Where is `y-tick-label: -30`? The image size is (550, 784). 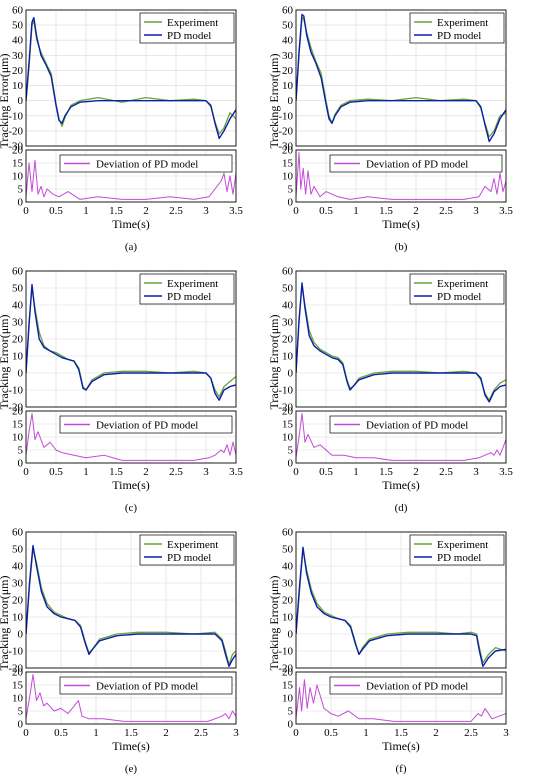 y-tick-label: -30 is located at coordinates (285, 147).